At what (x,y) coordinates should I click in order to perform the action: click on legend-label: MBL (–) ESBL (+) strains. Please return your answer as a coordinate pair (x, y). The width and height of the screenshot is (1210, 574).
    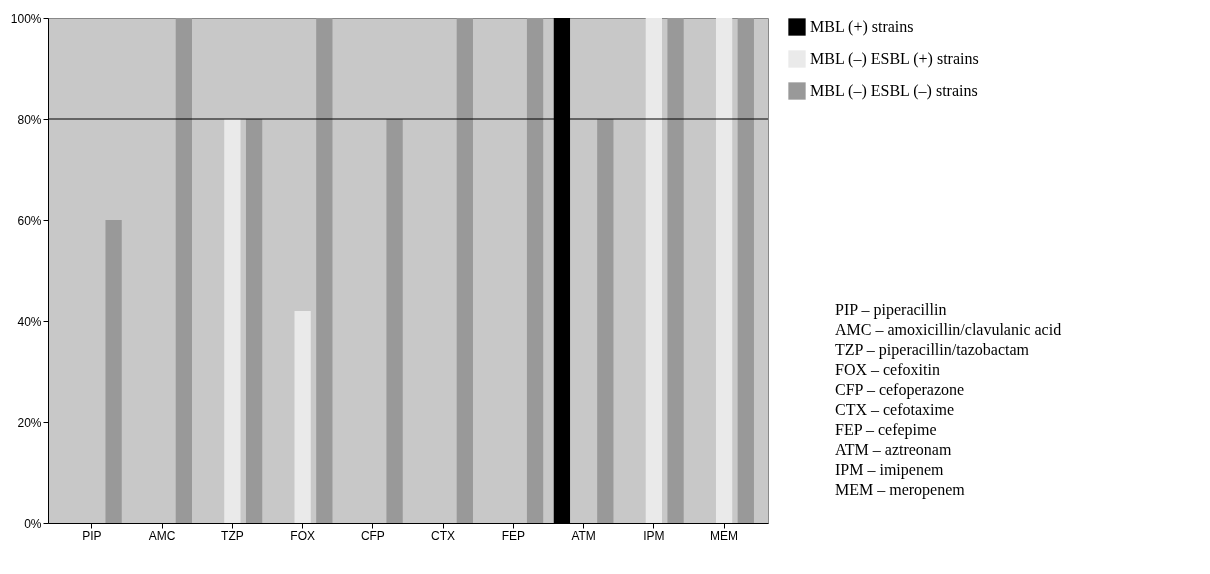
    Looking at the image, I should click on (894, 59).